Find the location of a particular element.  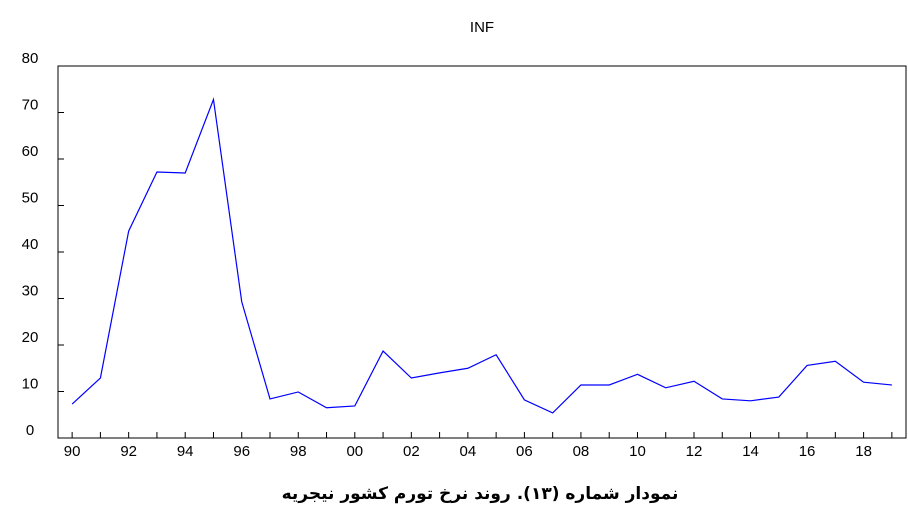

x-tick-label: 96 is located at coordinates (241, 451).